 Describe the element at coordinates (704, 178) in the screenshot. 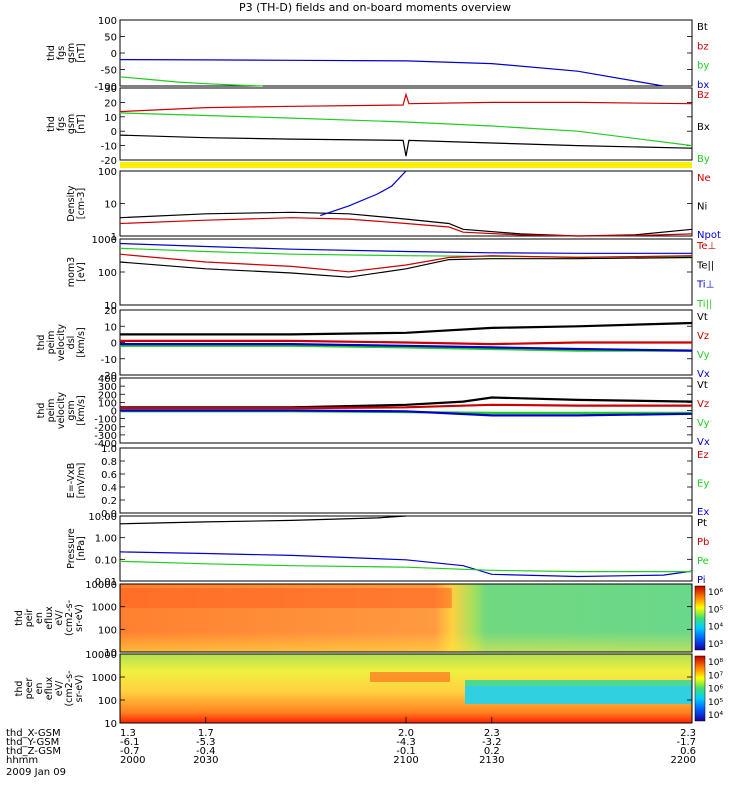

I see `legend-entry: Ne` at that location.